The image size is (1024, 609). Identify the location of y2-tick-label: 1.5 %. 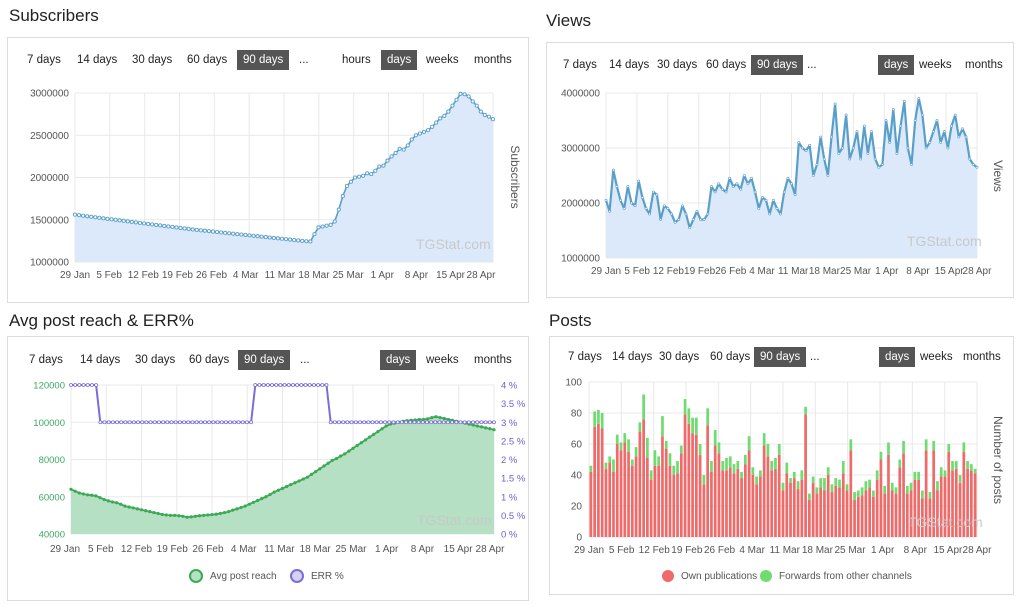
(513, 479).